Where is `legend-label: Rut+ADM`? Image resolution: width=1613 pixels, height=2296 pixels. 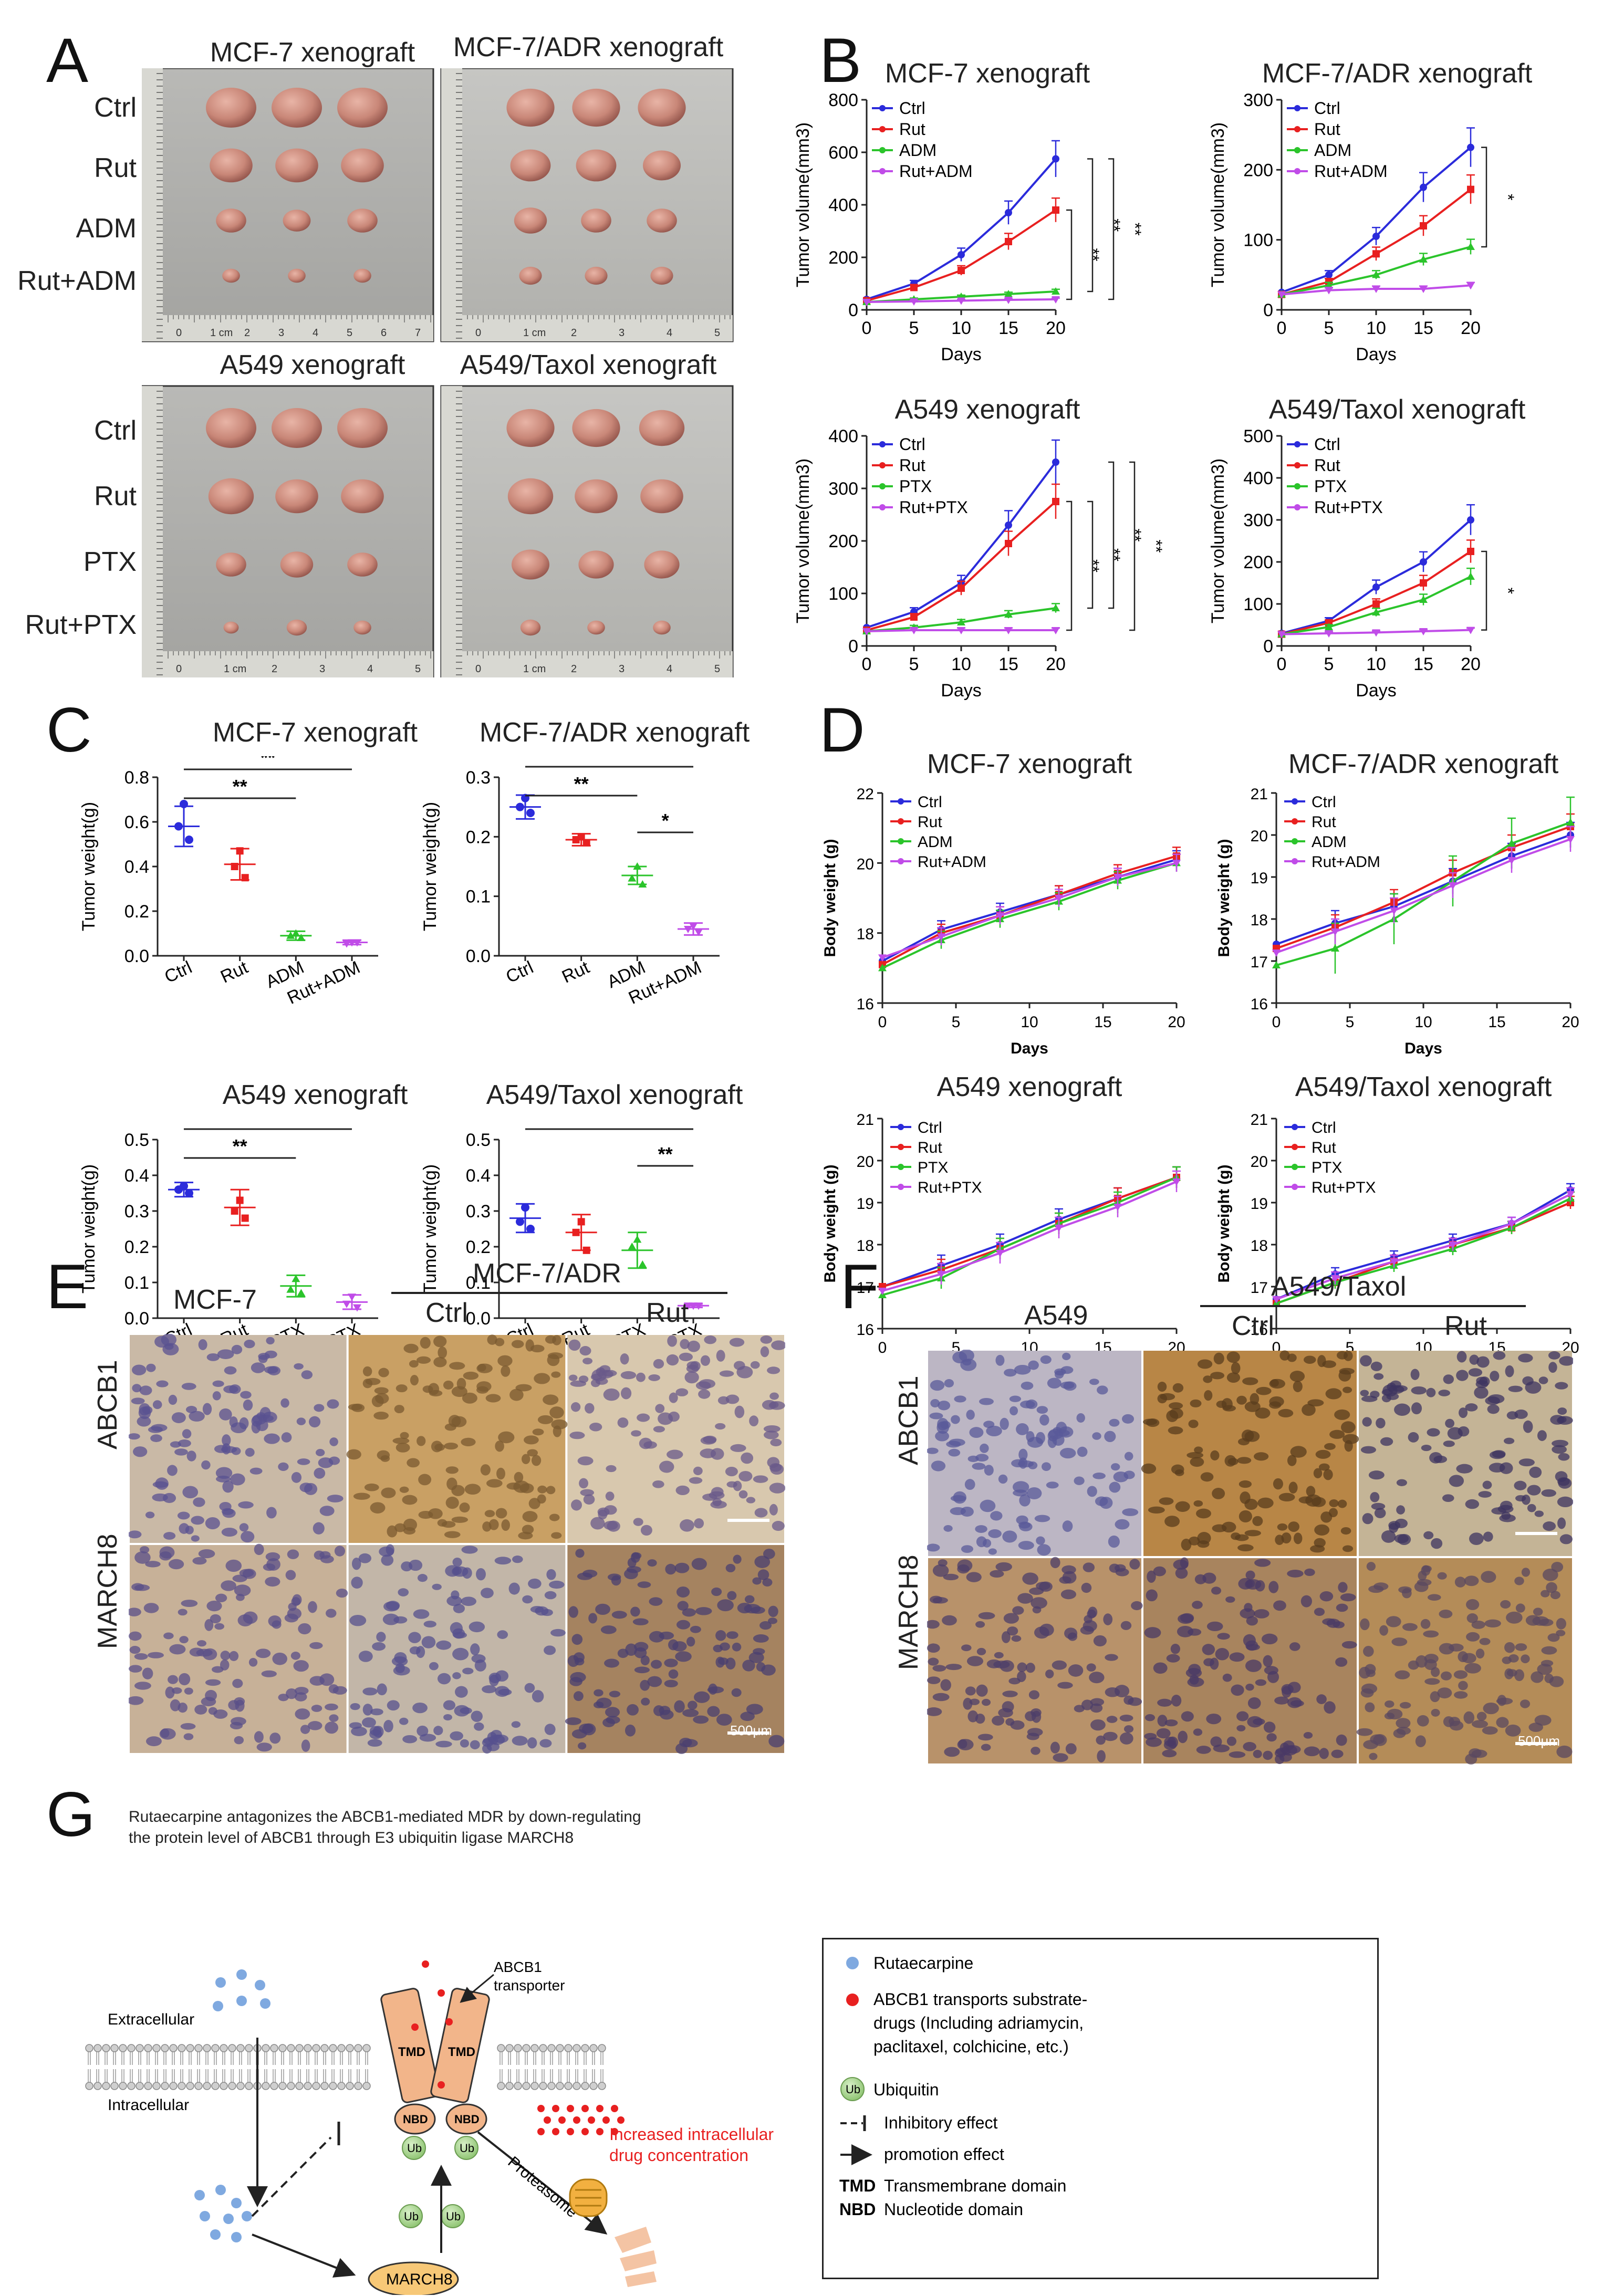
legend-label: Rut+ADM is located at coordinates (1351, 171).